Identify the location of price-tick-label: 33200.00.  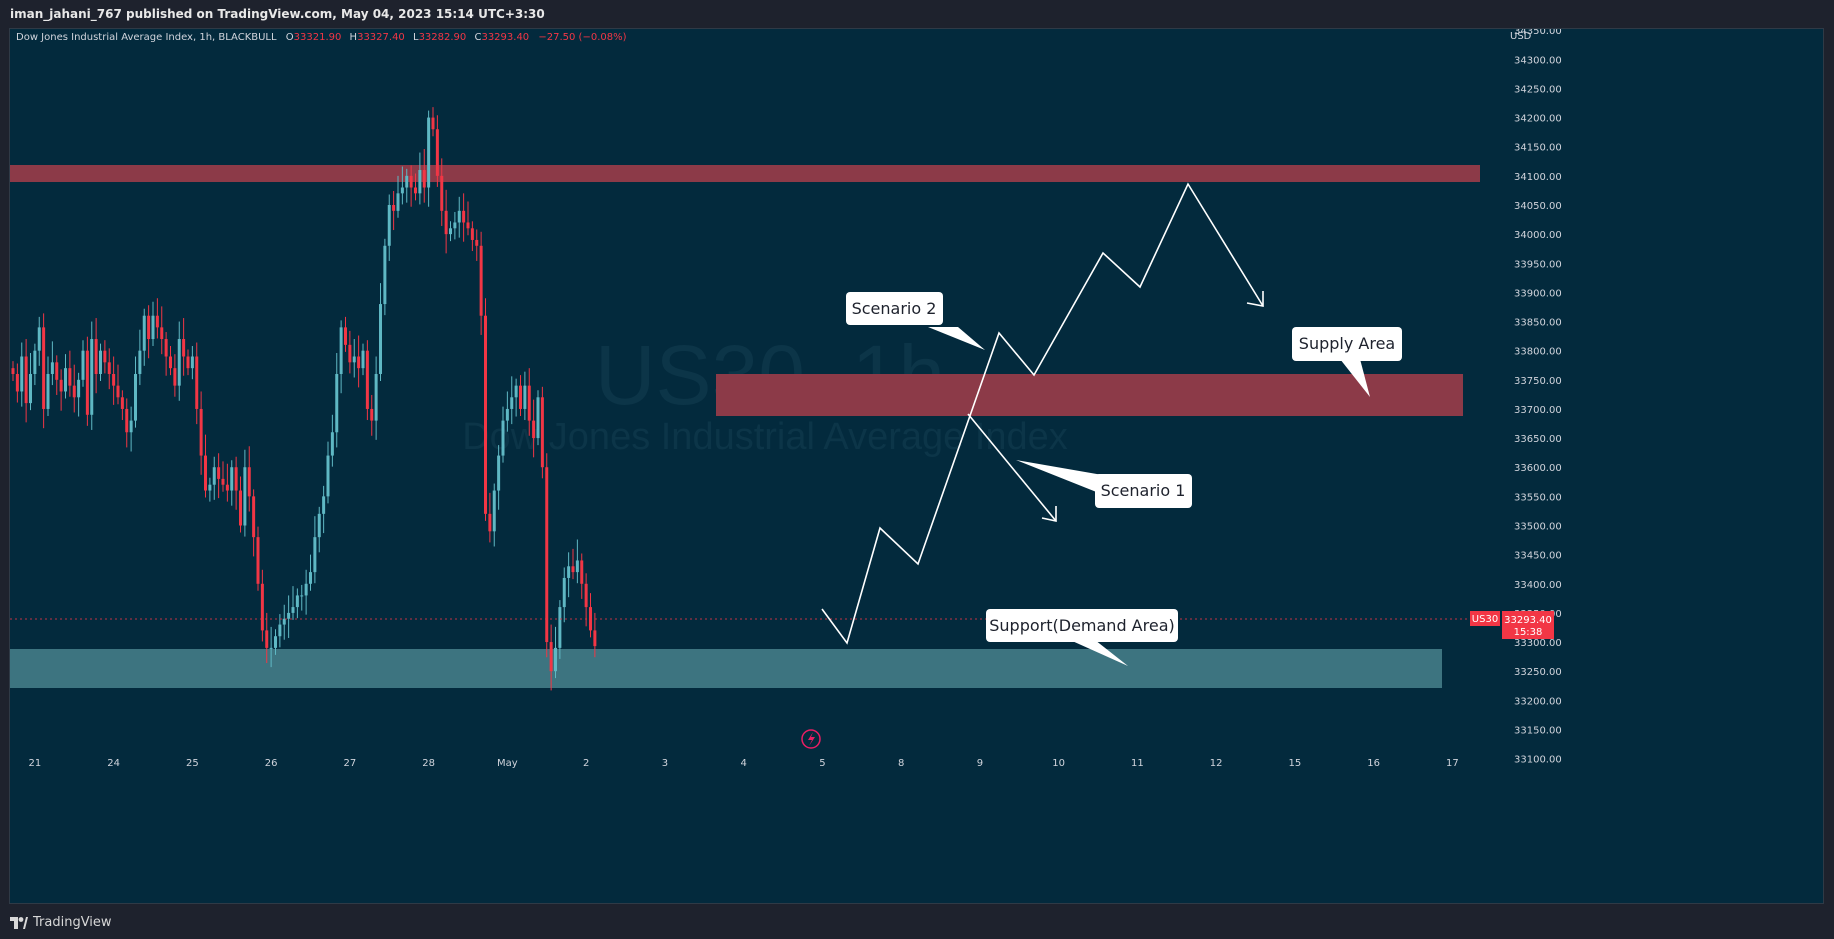
(1538, 701).